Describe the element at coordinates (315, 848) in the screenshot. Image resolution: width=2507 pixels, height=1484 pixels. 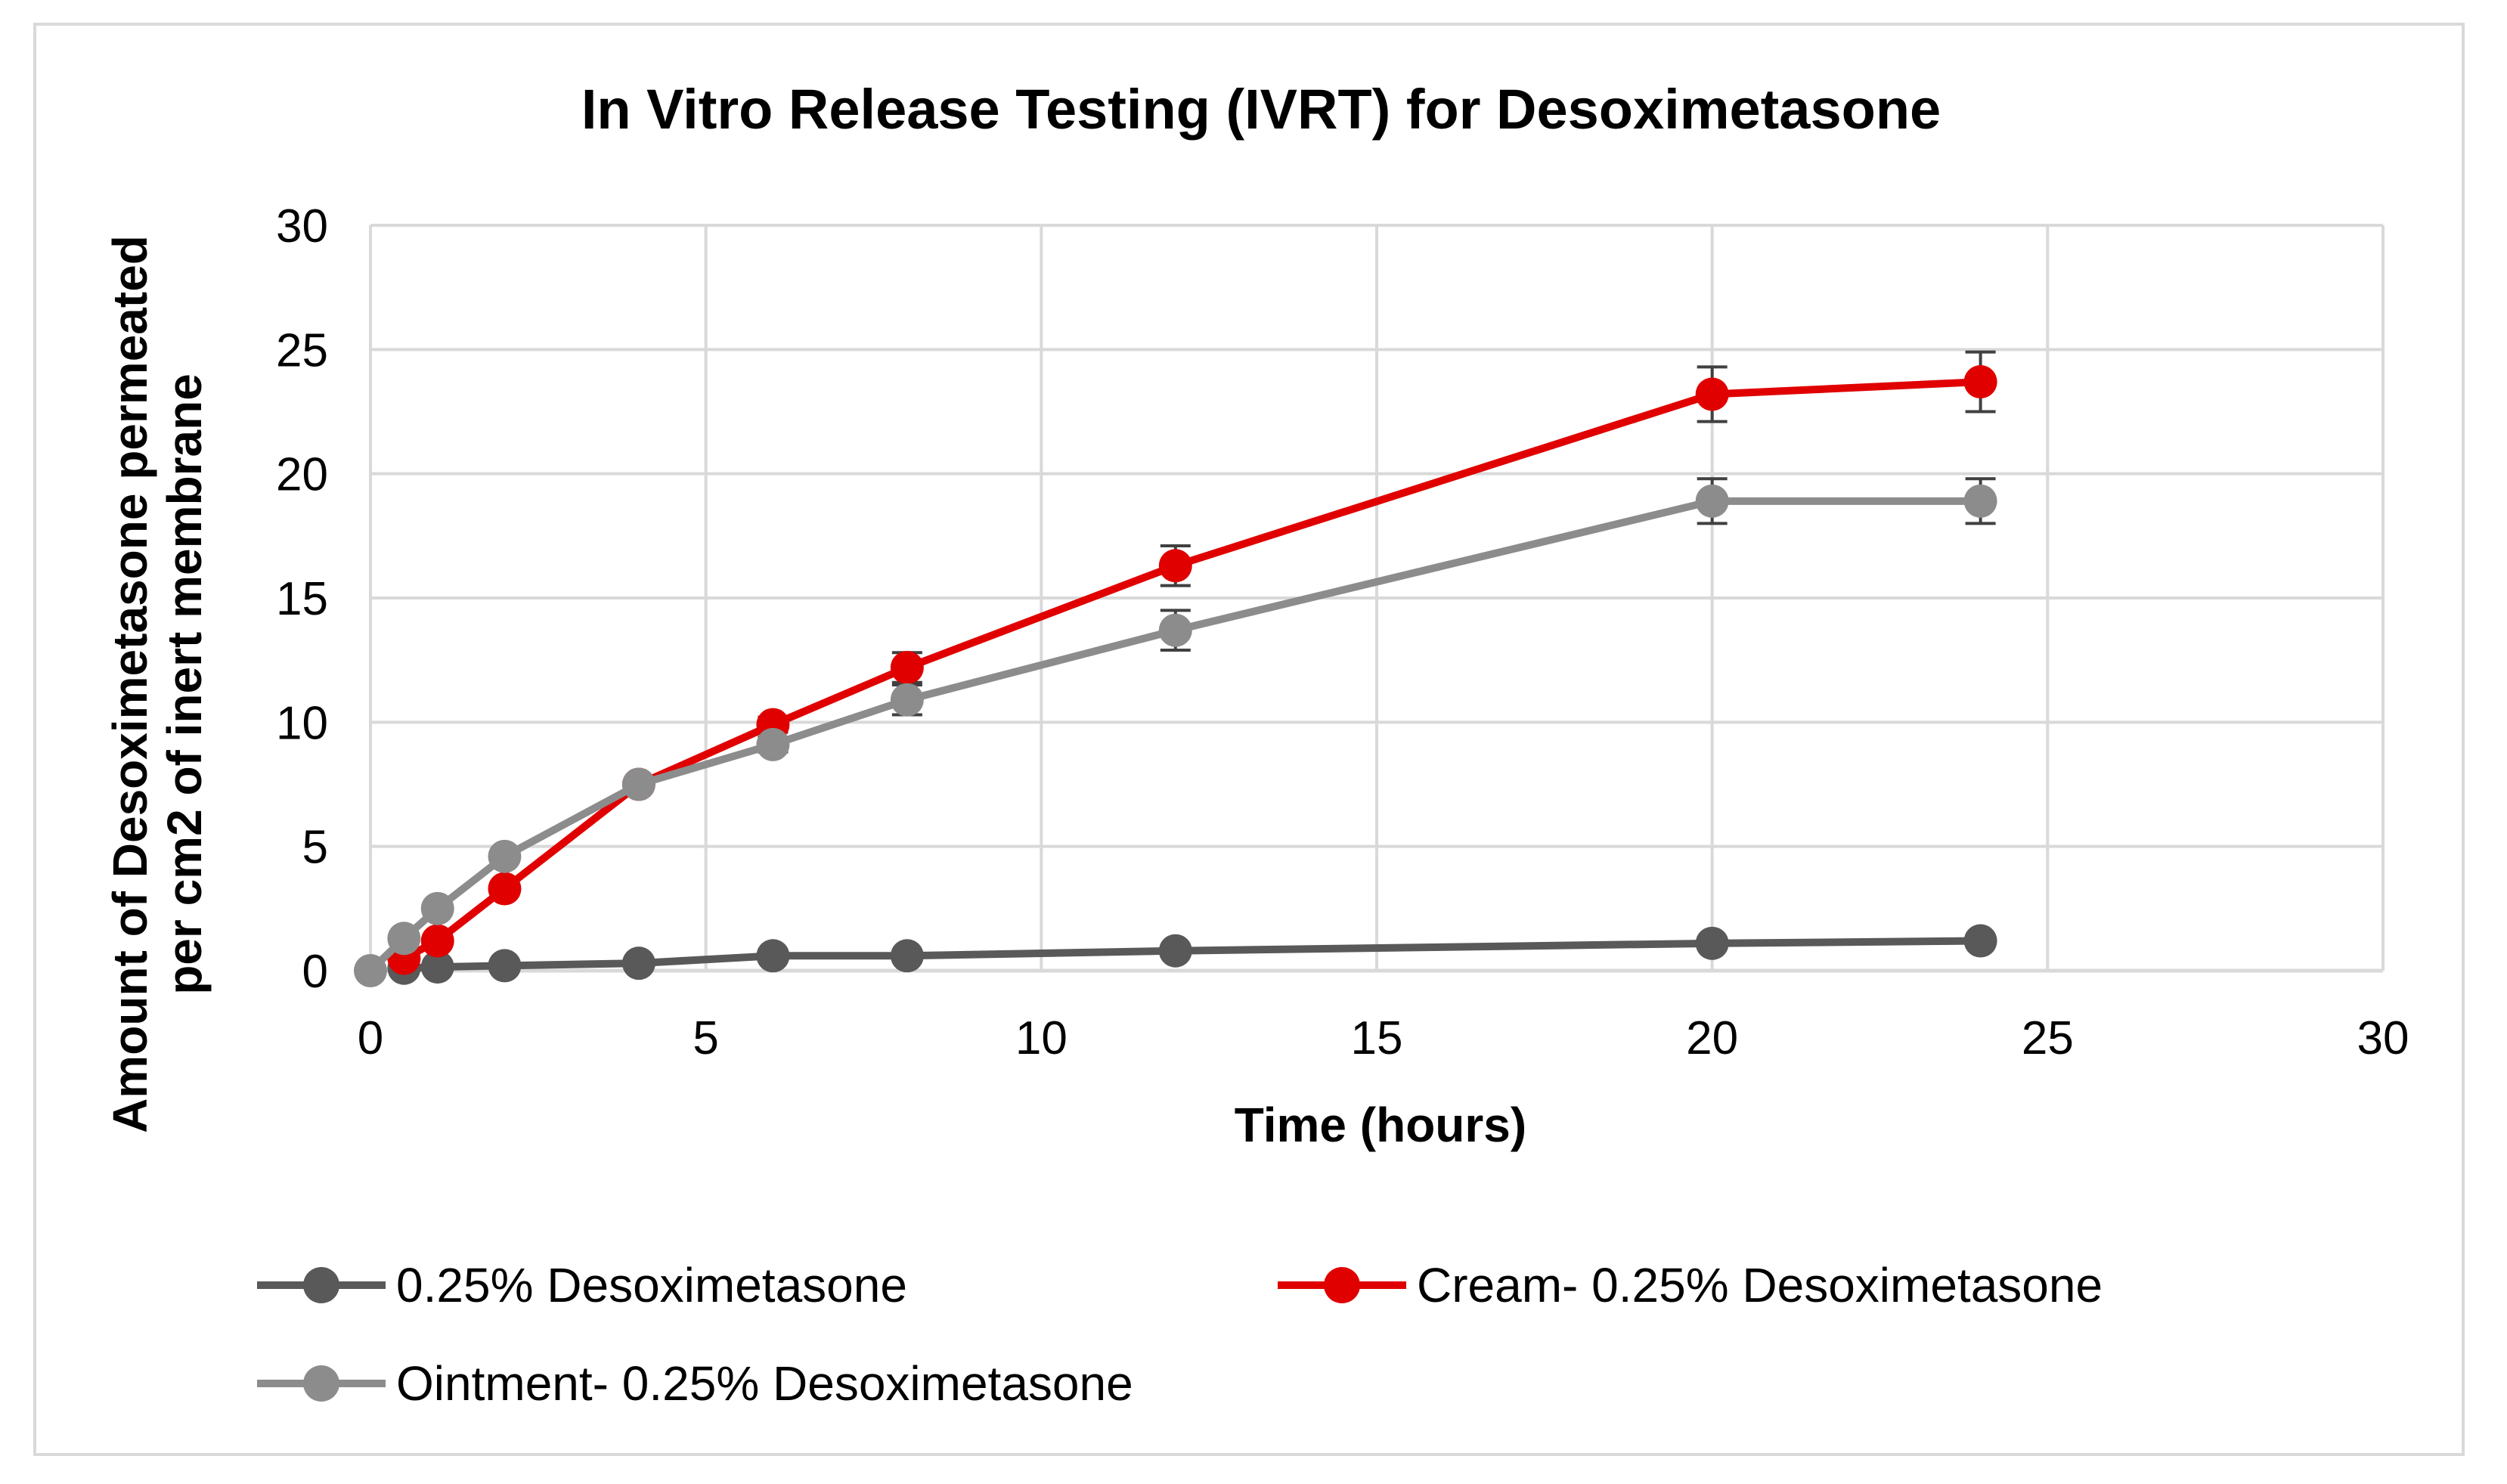
I see `y-tick-label: 5` at that location.